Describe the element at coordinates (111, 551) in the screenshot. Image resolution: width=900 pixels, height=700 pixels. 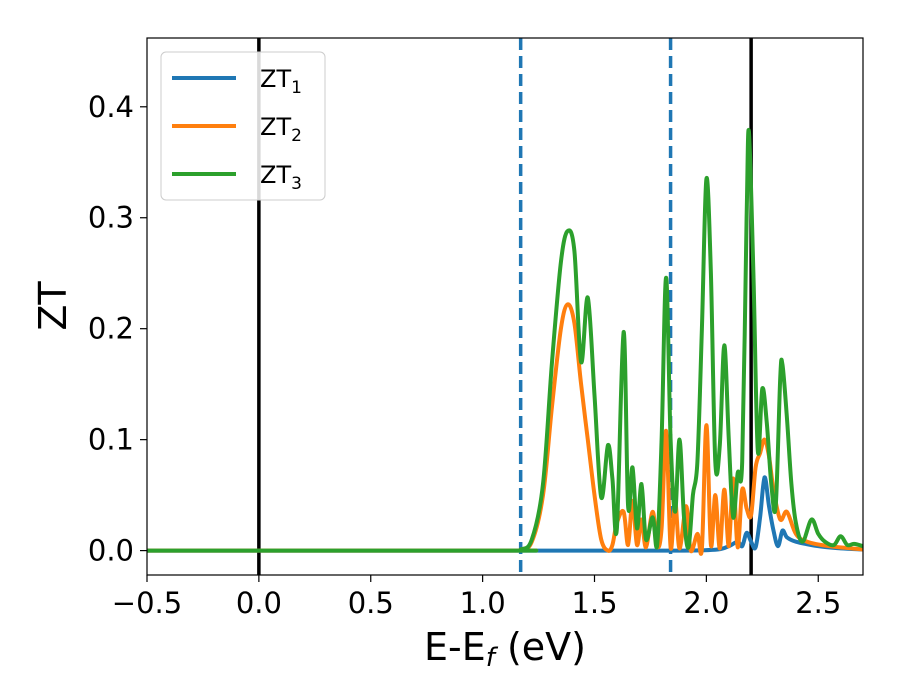
I see `y-tick-label: 0.0` at that location.